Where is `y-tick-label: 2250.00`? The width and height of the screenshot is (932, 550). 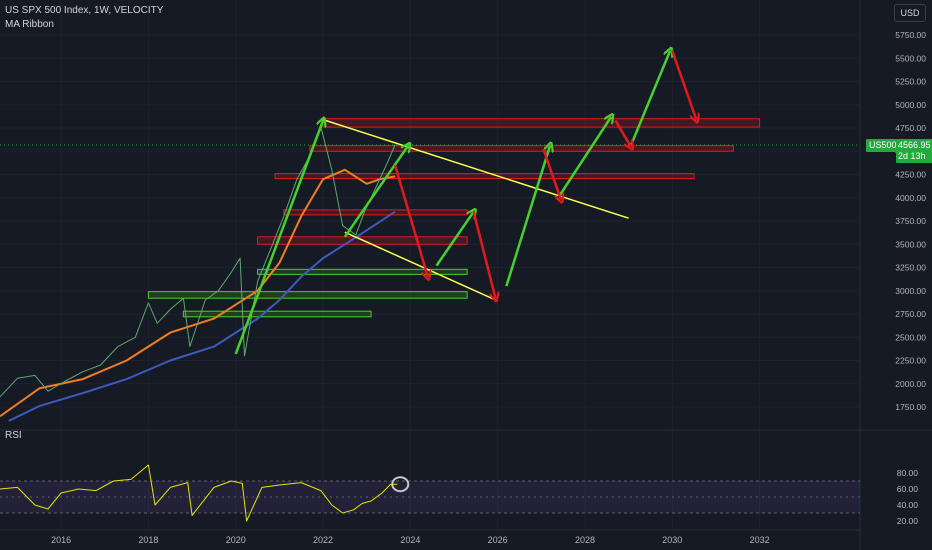
y-tick-label: 2250.00 is located at coordinates (910, 361).